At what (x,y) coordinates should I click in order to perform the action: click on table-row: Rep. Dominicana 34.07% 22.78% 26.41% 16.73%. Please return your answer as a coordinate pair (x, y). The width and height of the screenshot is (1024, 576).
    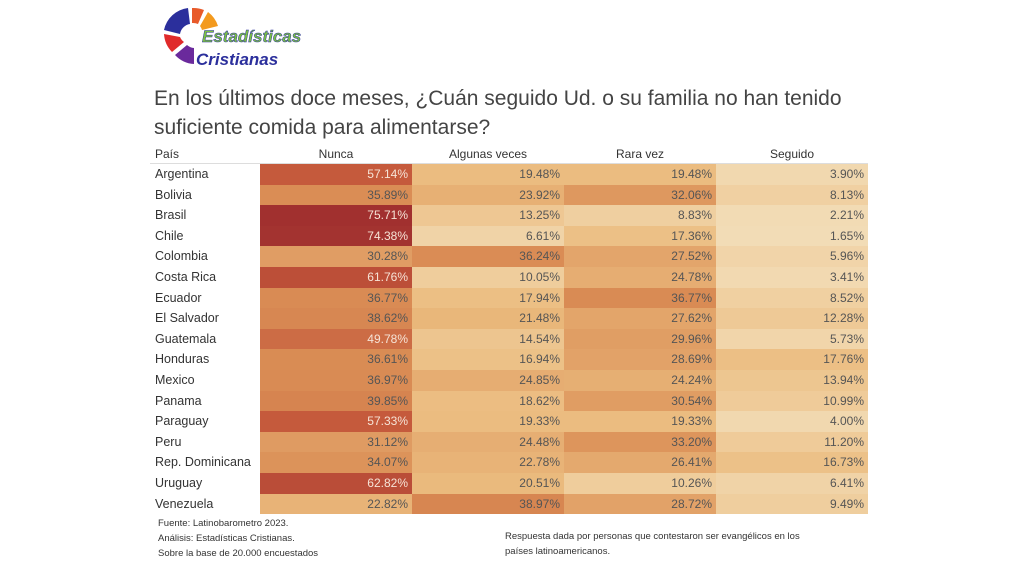
    Looking at the image, I should click on (509, 462).